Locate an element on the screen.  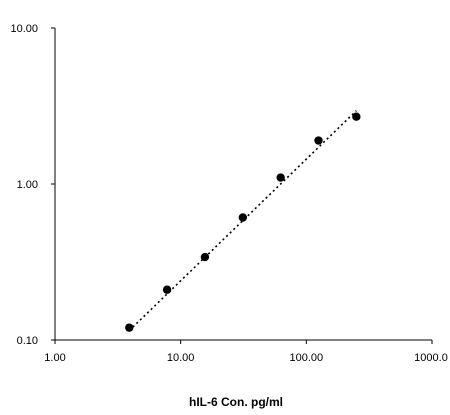
y-axis-ticks: 0.10 1.00 10.00 is located at coordinates (32, 185).